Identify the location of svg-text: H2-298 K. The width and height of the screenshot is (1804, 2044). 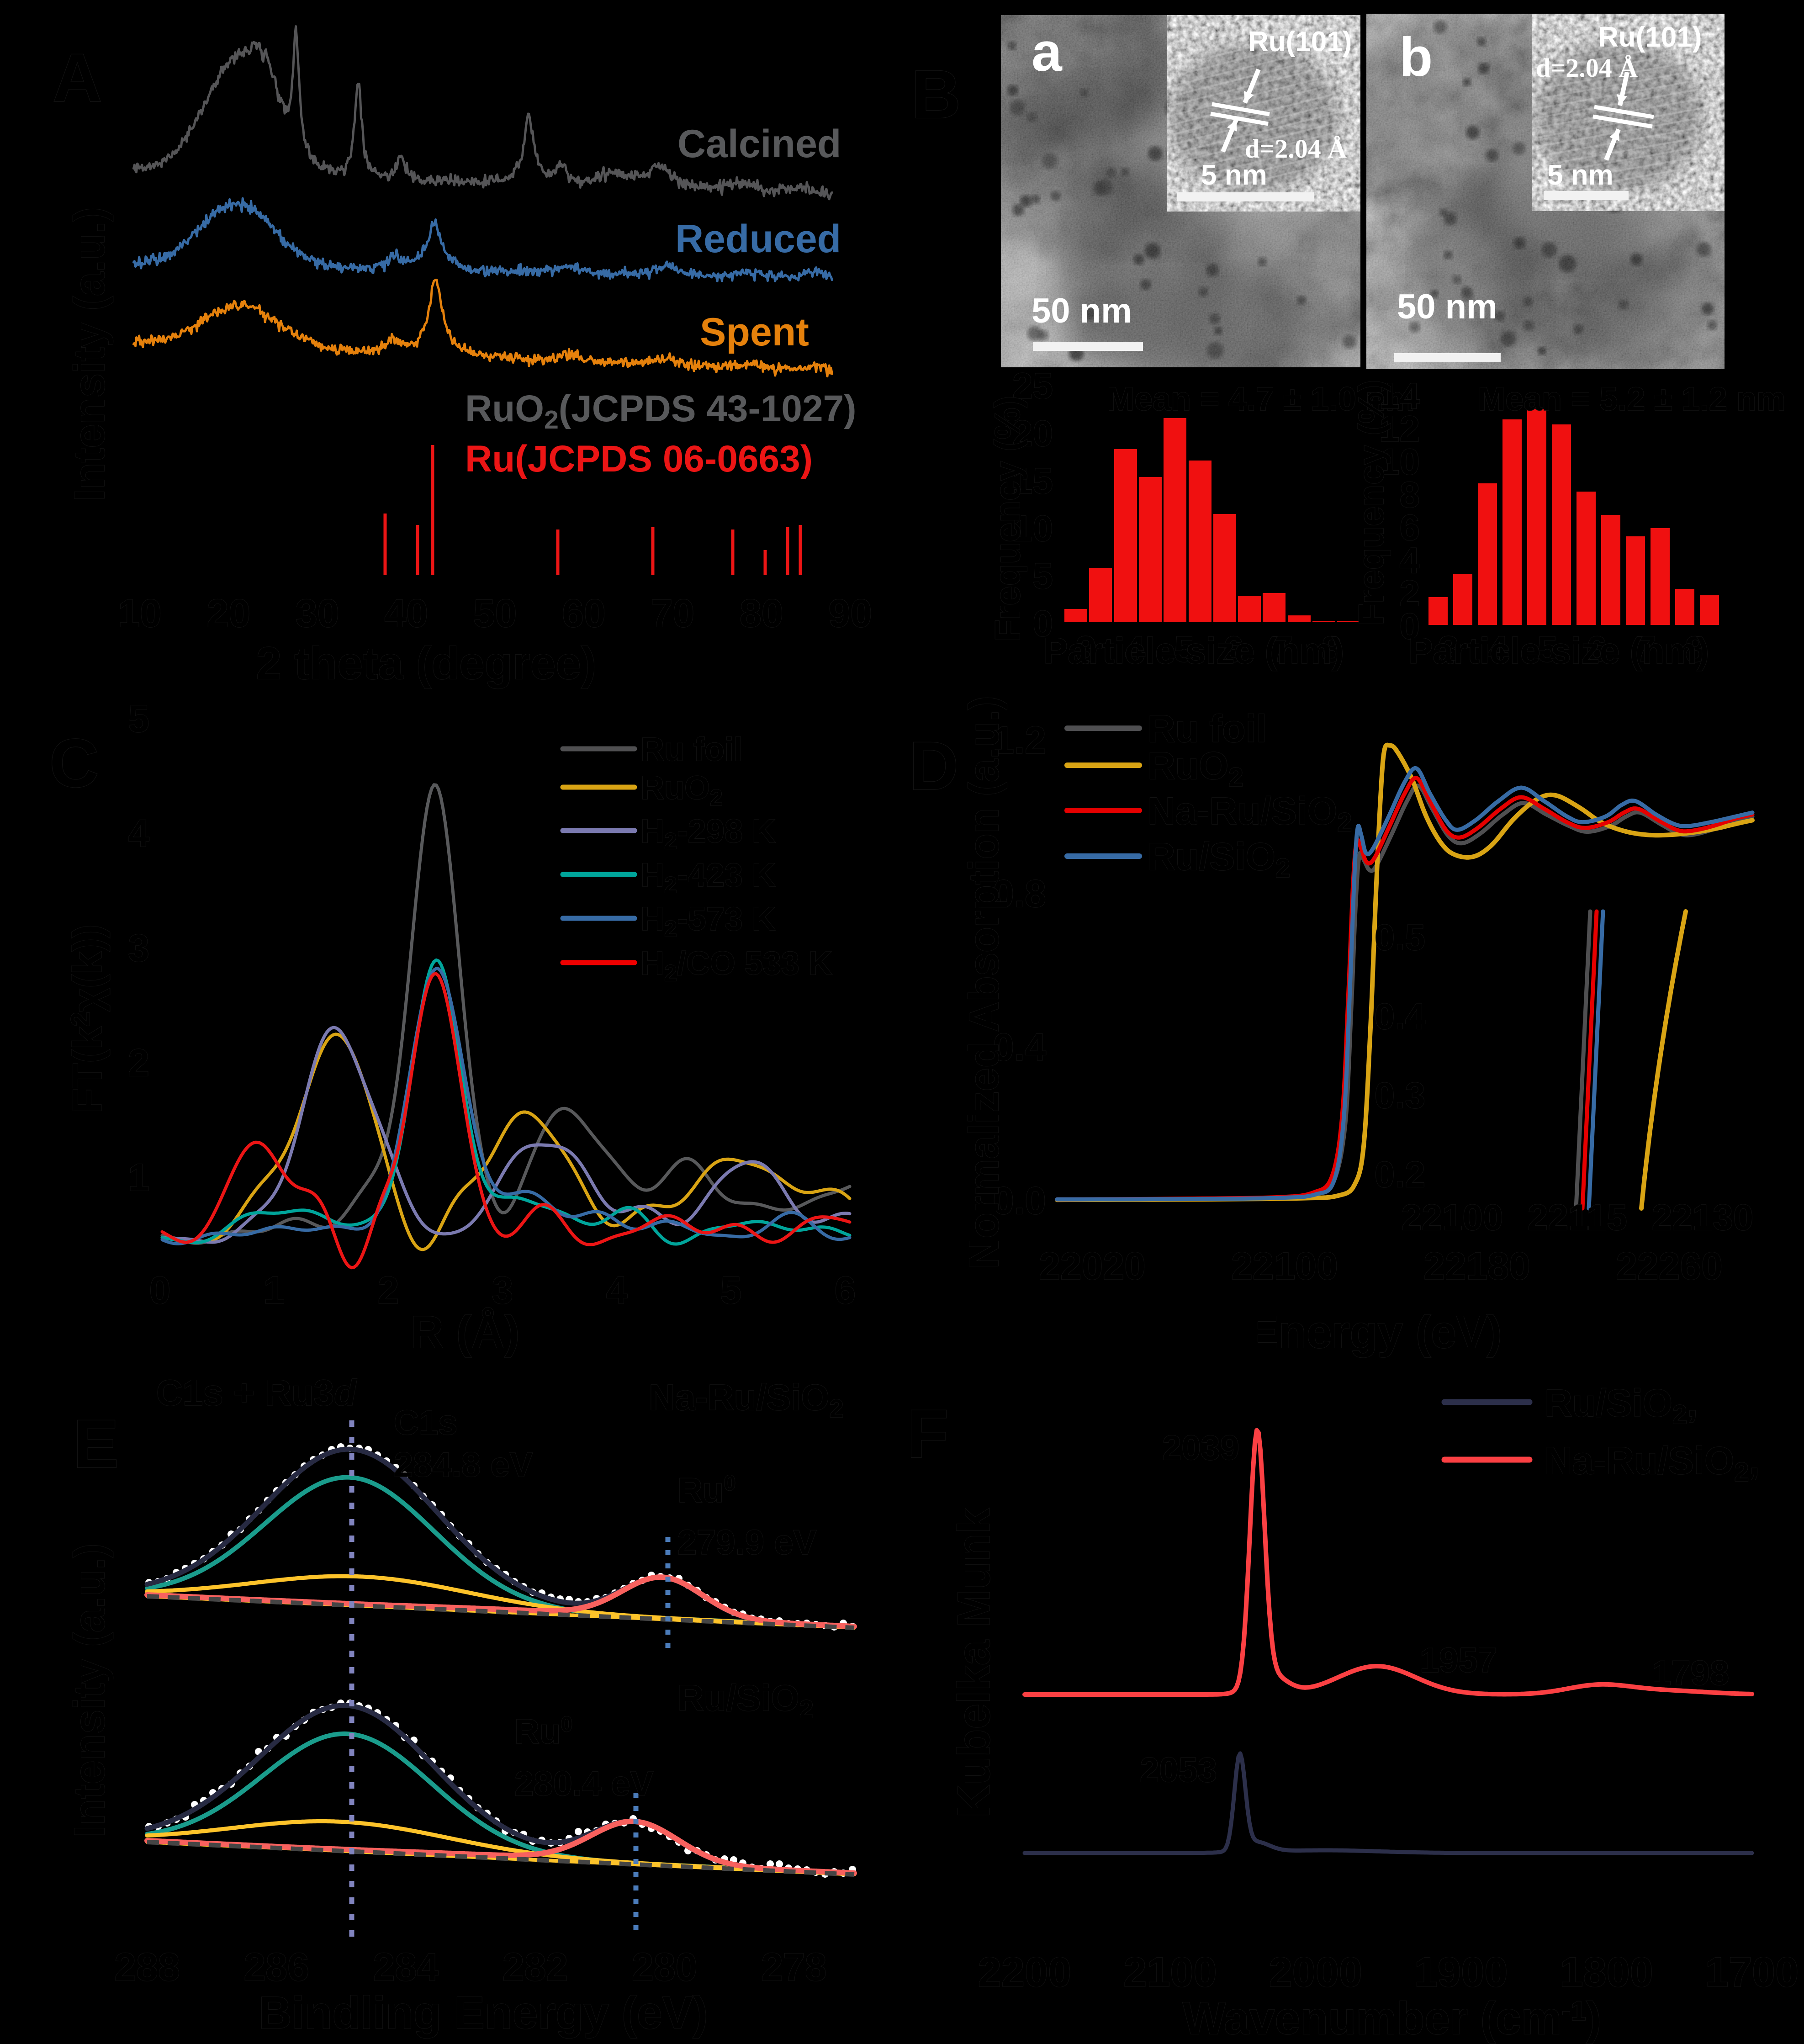
(708, 834).